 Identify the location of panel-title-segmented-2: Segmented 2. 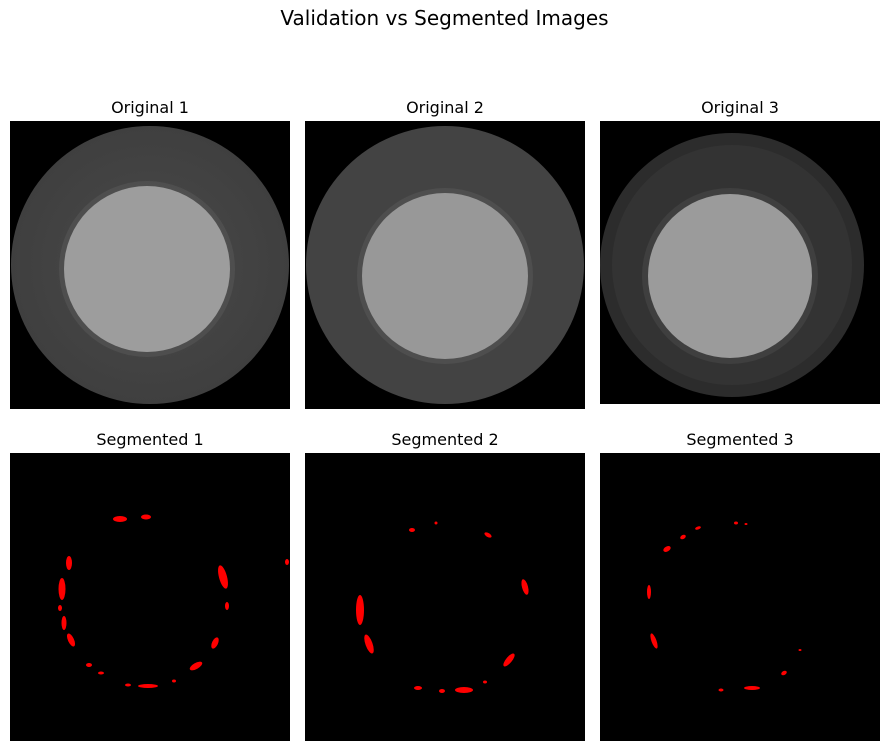
(445, 439).